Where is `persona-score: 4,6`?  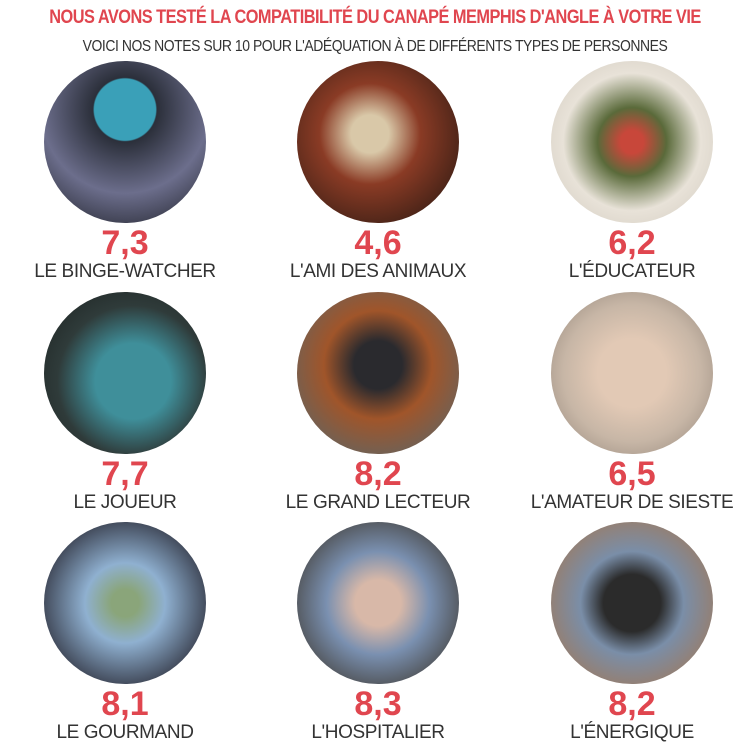 persona-score: 4,6 is located at coordinates (378, 243).